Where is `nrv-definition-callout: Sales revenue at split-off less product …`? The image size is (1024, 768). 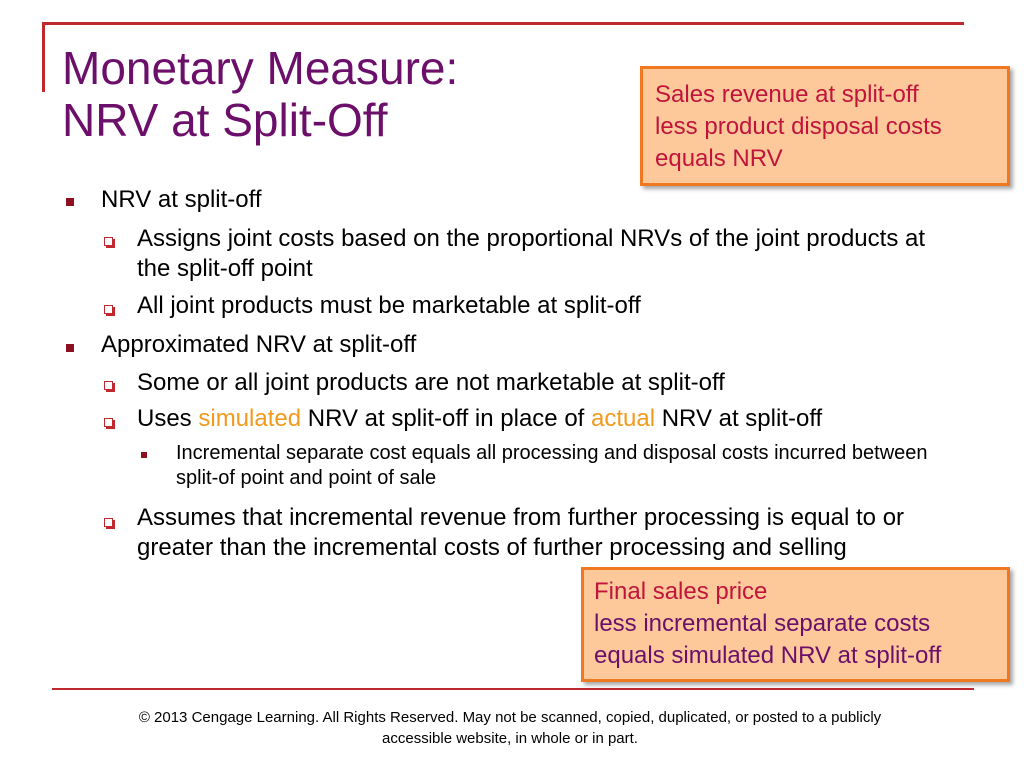
nrv-definition-callout: Sales revenue at split-off less product … is located at coordinates (825, 126).